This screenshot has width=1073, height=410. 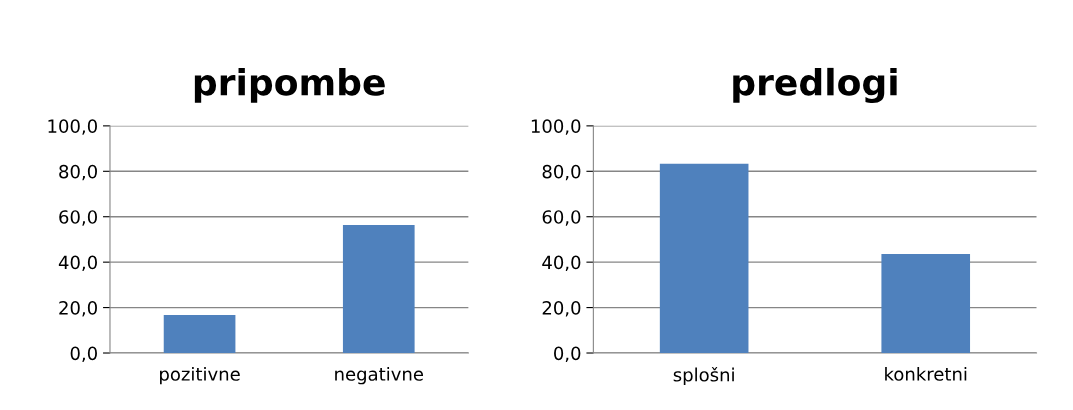 I want to click on x-tick-label: pozitivne, so click(x=200, y=375).